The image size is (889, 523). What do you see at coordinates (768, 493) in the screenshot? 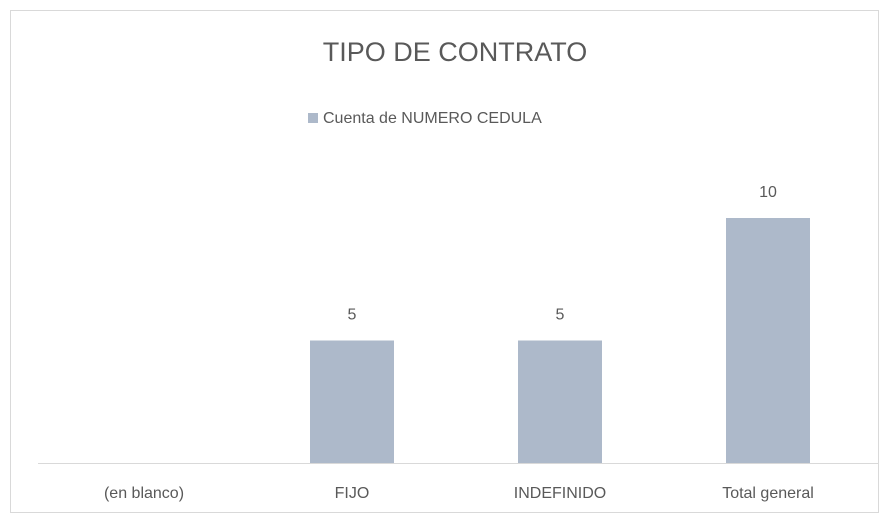
I see `x-tick-label: Total general` at bounding box center [768, 493].